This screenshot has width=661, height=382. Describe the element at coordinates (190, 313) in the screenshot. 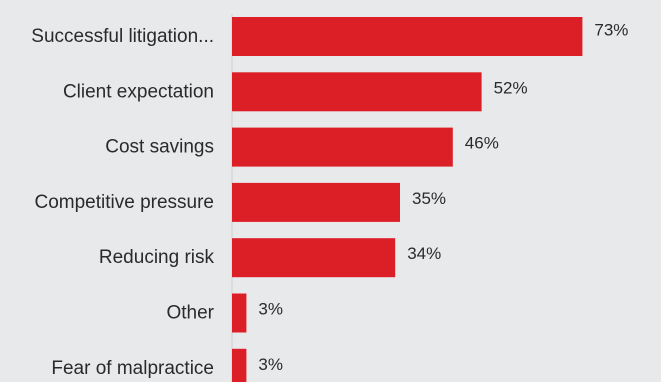

I see `category-label-other: Other` at that location.